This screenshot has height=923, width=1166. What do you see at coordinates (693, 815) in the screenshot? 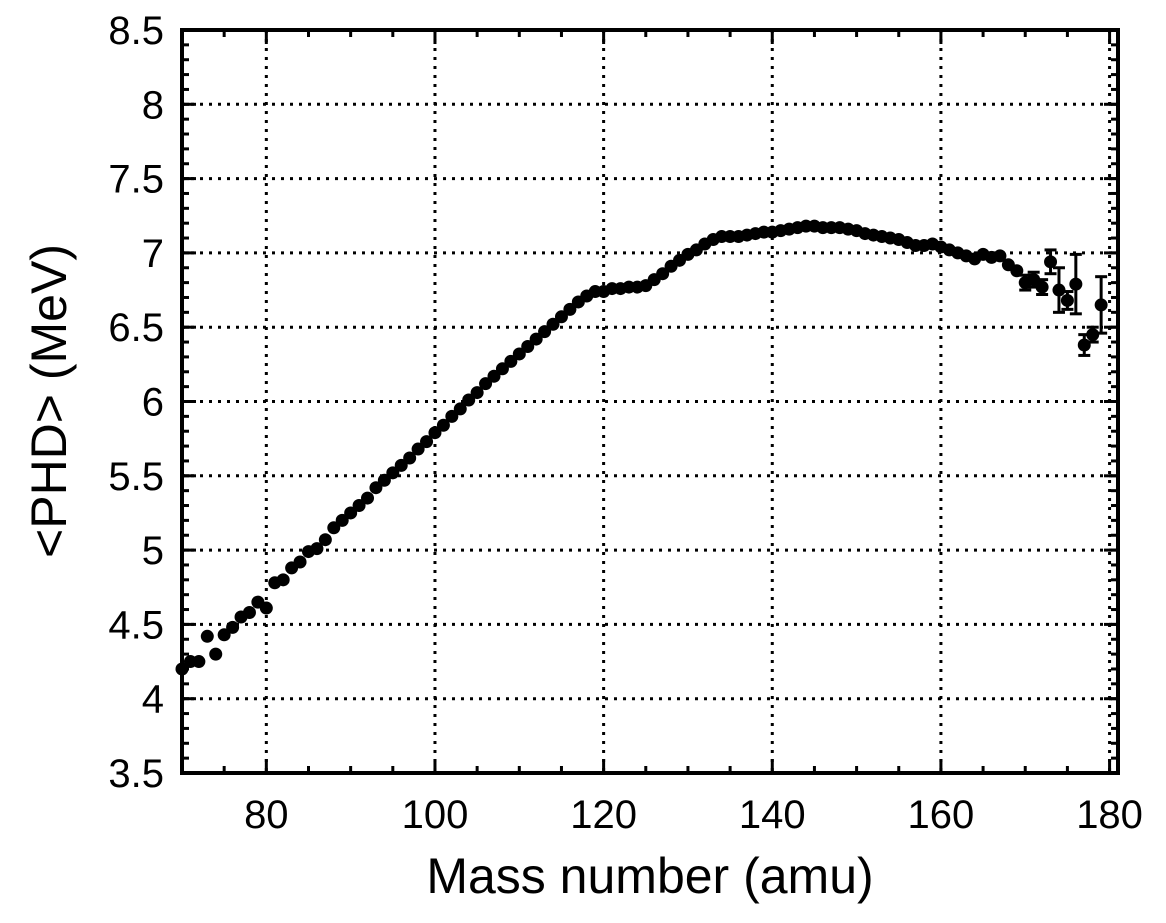
I see `x-tick-labels: 80 100 120 140 160 180` at bounding box center [693, 815].